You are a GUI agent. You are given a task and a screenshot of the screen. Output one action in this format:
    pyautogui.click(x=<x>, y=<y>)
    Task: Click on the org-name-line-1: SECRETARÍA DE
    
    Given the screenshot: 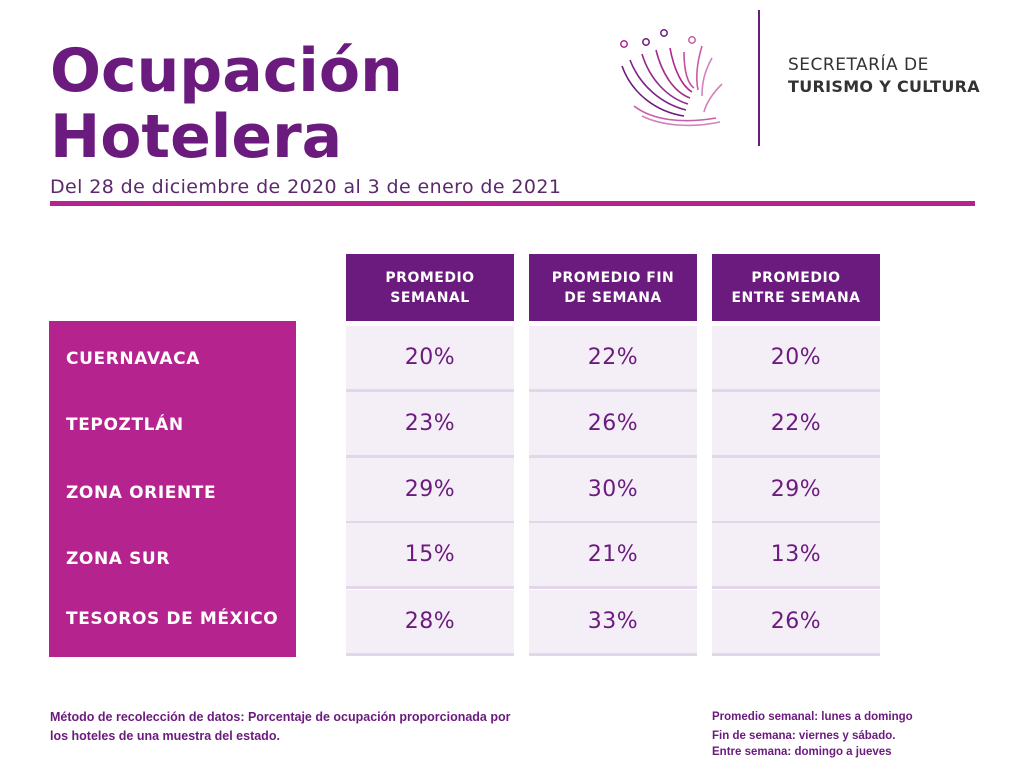 What is the action you would take?
    pyautogui.click(x=858, y=65)
    